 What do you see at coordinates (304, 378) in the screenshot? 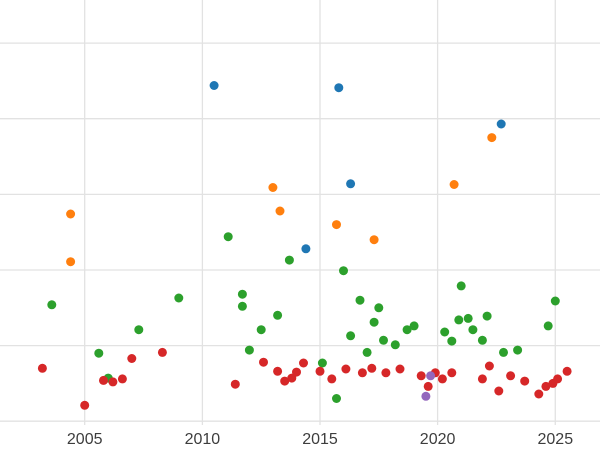
I see `red-series` at bounding box center [304, 378].